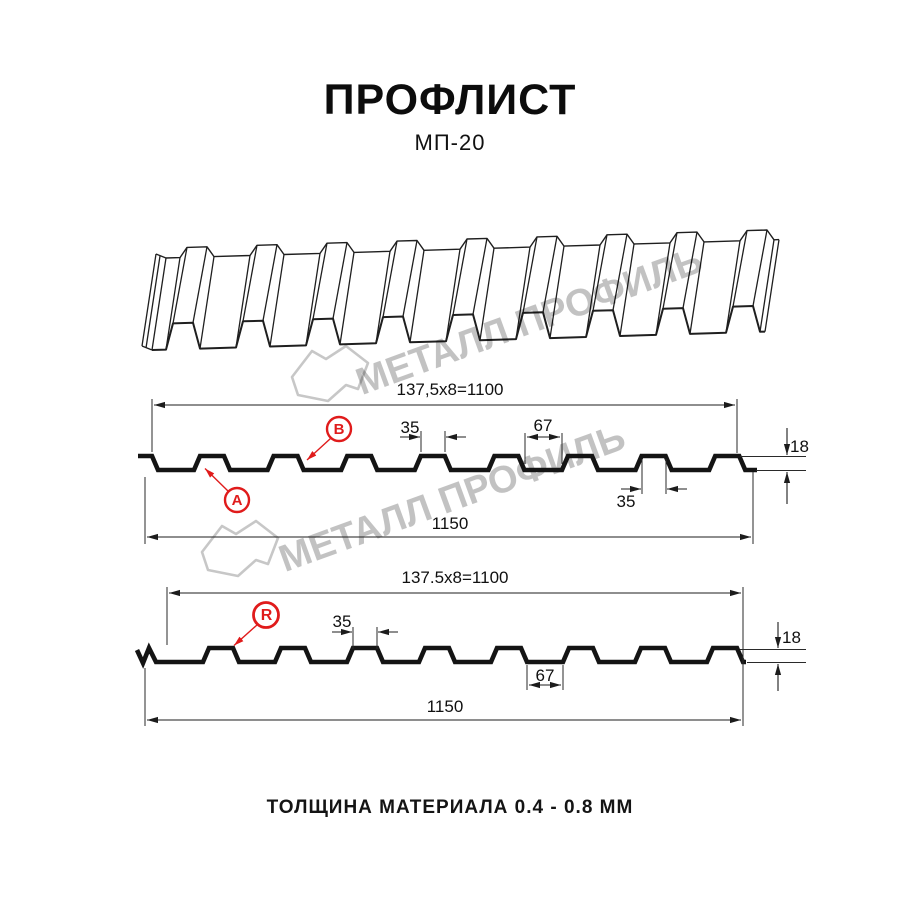  What do you see at coordinates (440, 655) in the screenshot?
I see `section2-profile-outline` at bounding box center [440, 655].